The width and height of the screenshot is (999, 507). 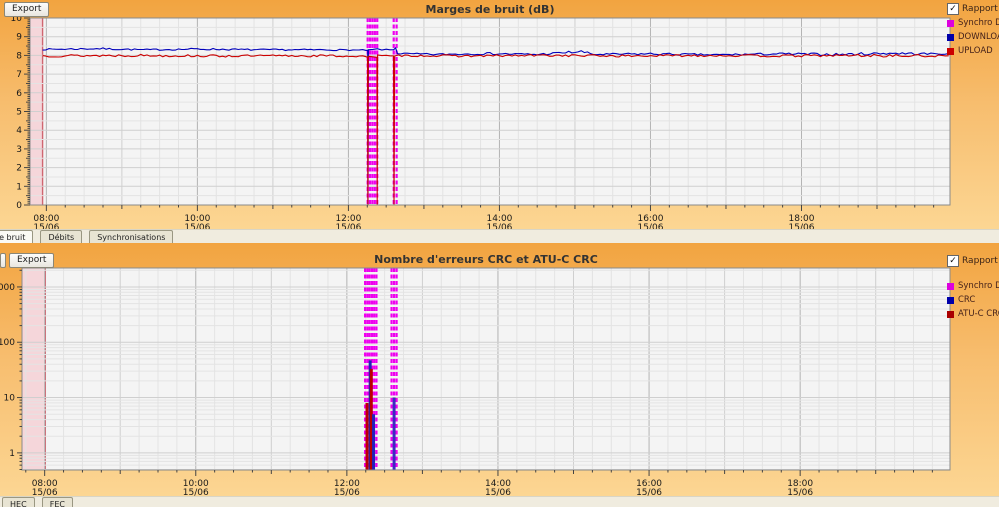 What do you see at coordinates (19, 150) in the screenshot?
I see `svg-text: 3` at bounding box center [19, 150].